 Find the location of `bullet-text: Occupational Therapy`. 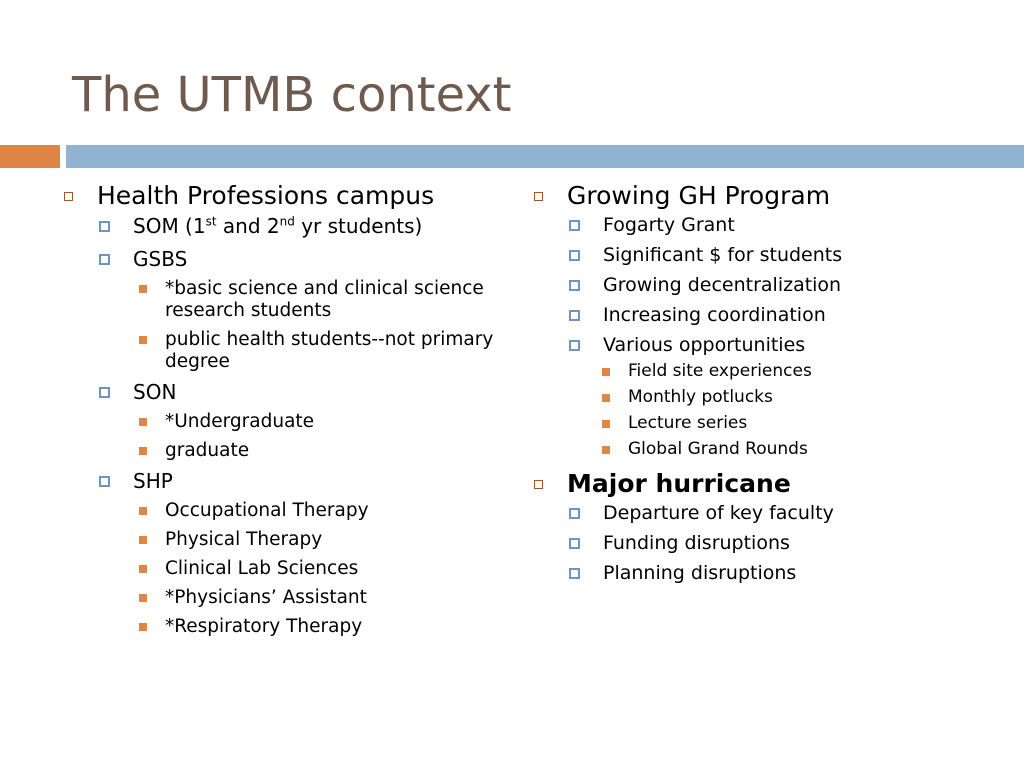

bullet-text: Occupational Therapy is located at coordinates (267, 510).